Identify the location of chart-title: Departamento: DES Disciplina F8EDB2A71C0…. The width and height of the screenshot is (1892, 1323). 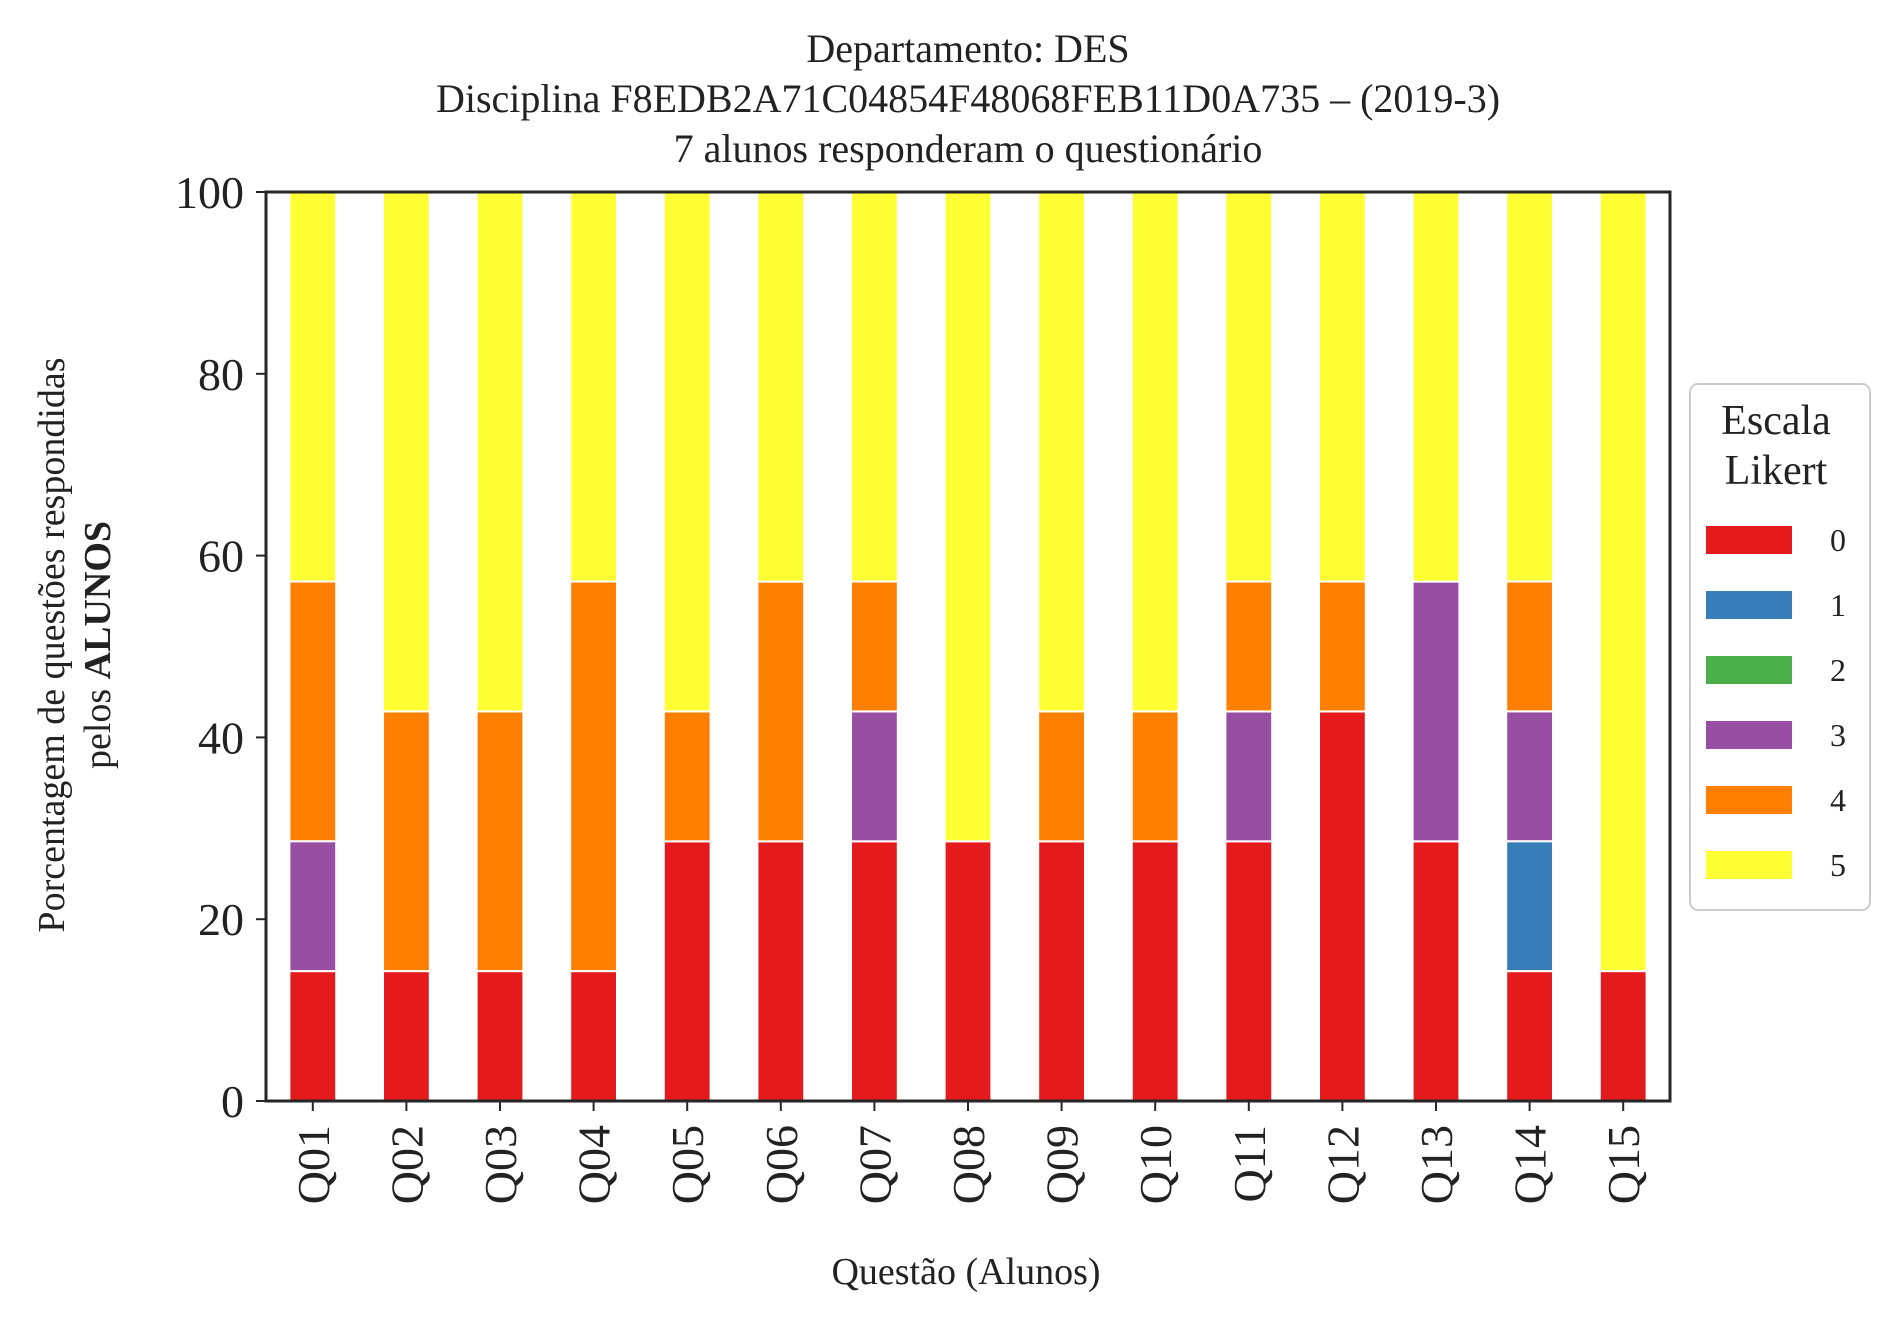
(968, 98).